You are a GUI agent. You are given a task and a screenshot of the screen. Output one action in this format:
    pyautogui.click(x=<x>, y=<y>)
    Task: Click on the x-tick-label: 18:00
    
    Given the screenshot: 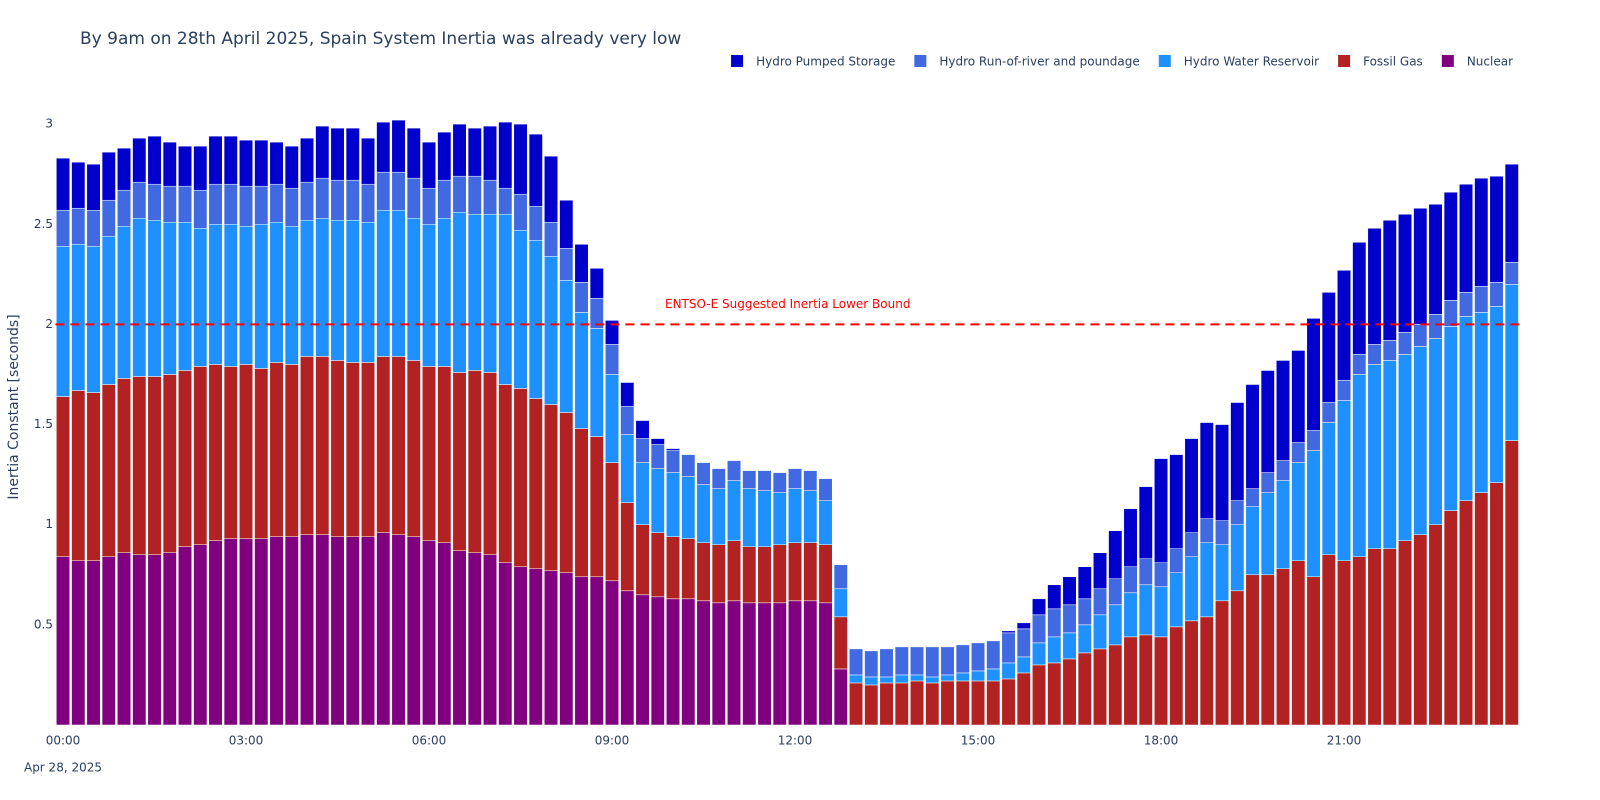 What is the action you would take?
    pyautogui.click(x=1161, y=741)
    